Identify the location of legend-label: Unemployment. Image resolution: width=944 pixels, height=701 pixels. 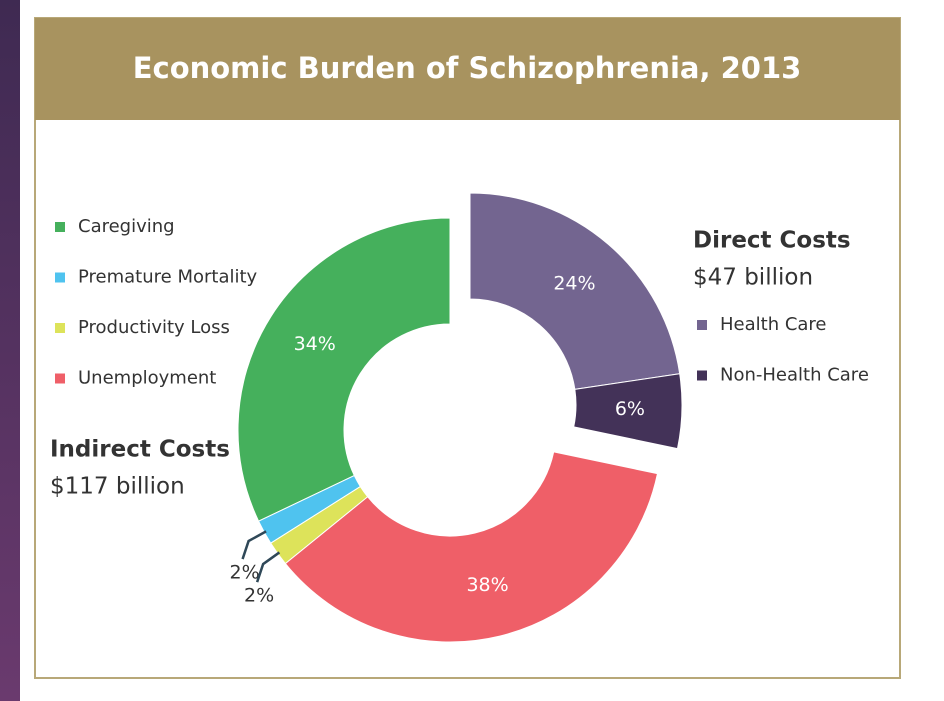
(147, 378).